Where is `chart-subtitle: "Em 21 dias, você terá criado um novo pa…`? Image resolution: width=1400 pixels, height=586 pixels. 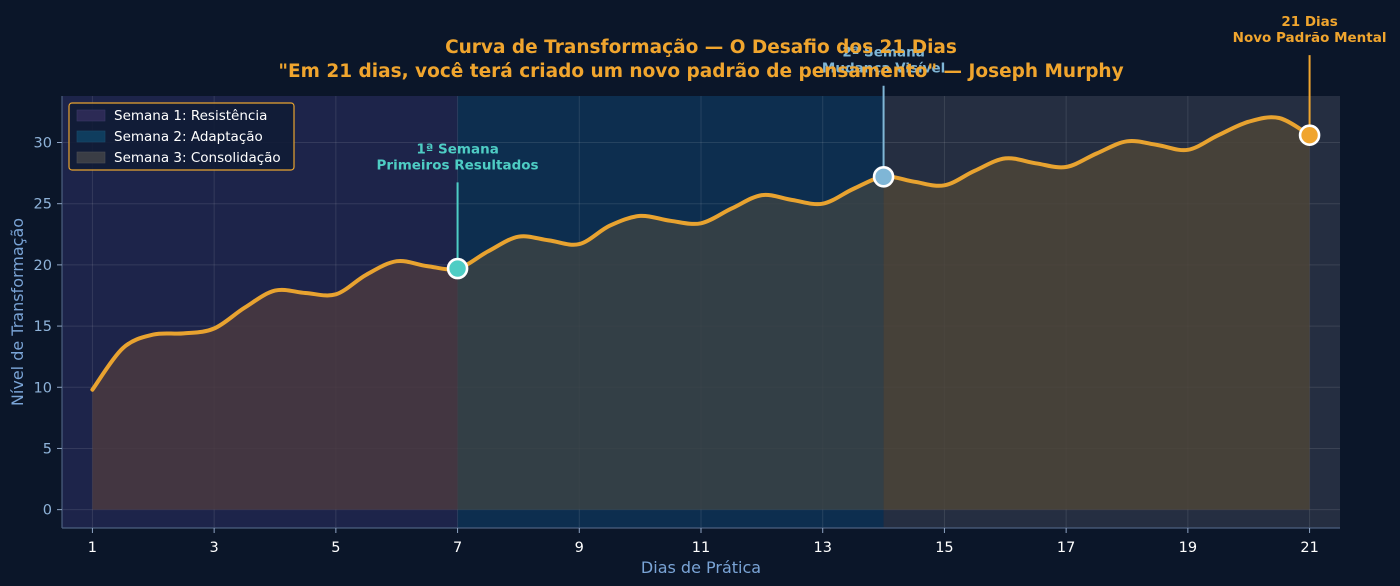
chart-subtitle: "Em 21 dias, você terá criado um novo pa… is located at coordinates (700, 71).